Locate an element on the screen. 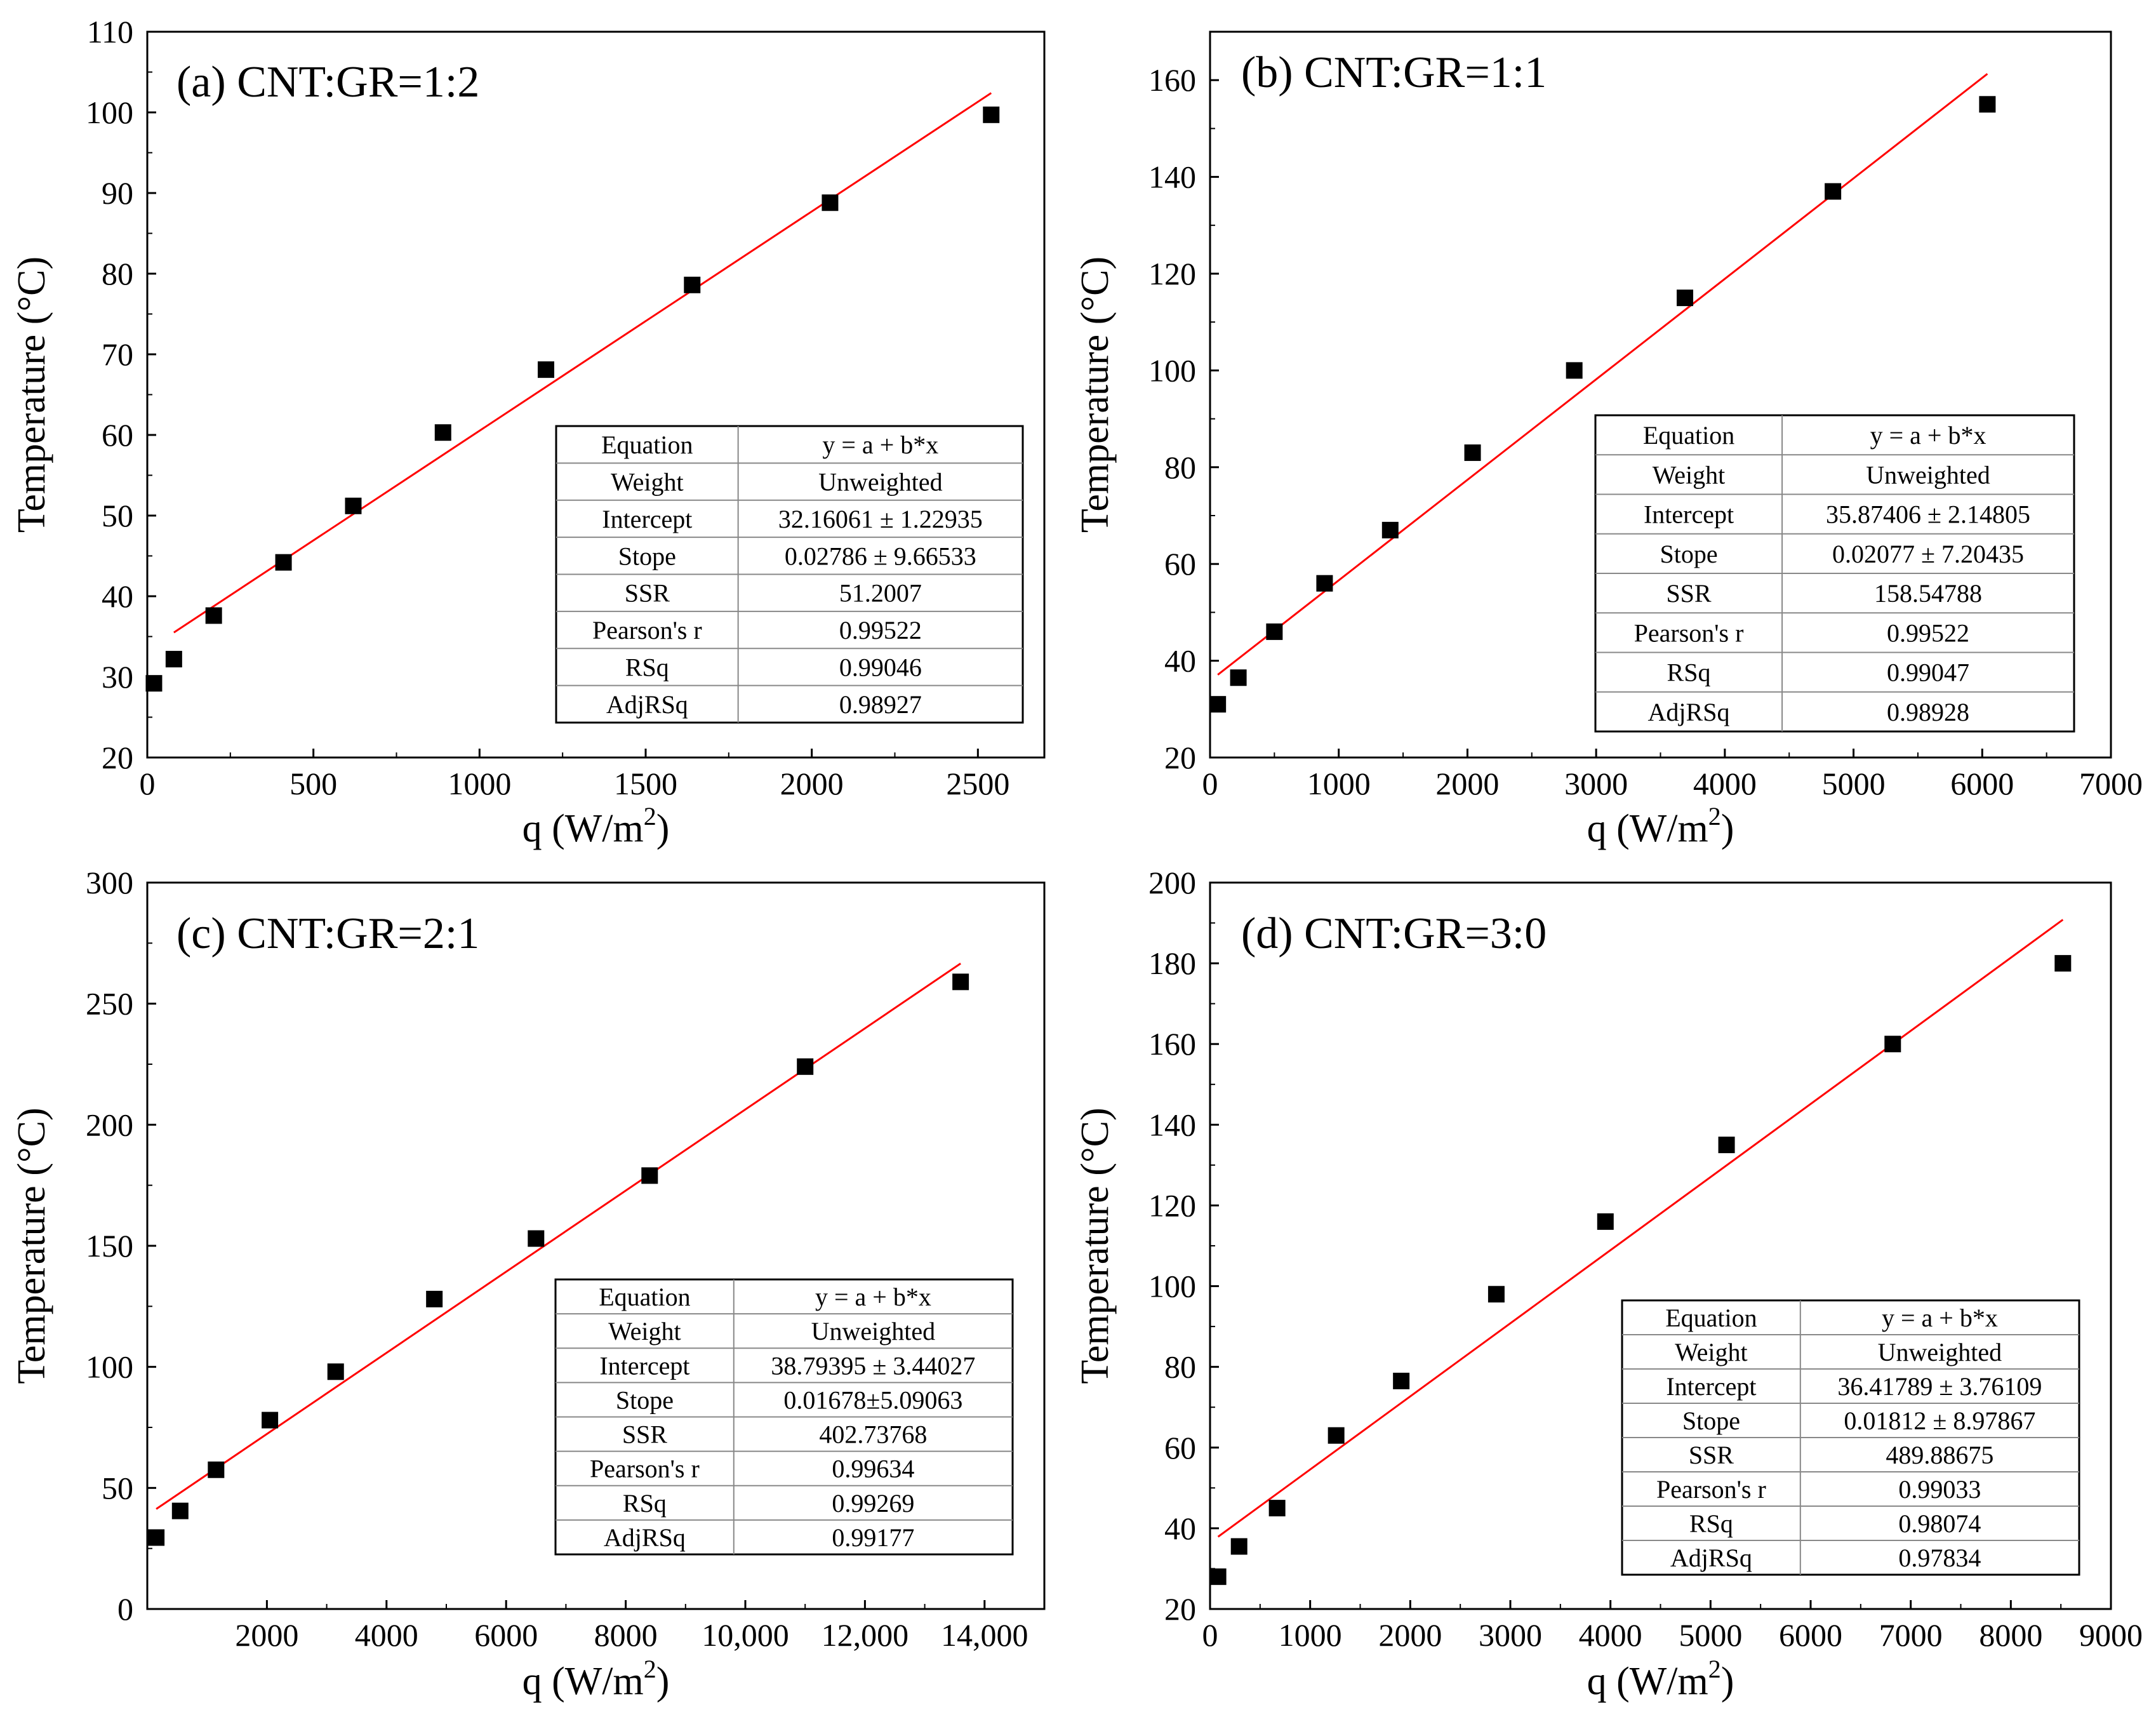 This screenshot has width=2156, height=1729. x-tick-label: 12,000 is located at coordinates (865, 1635).